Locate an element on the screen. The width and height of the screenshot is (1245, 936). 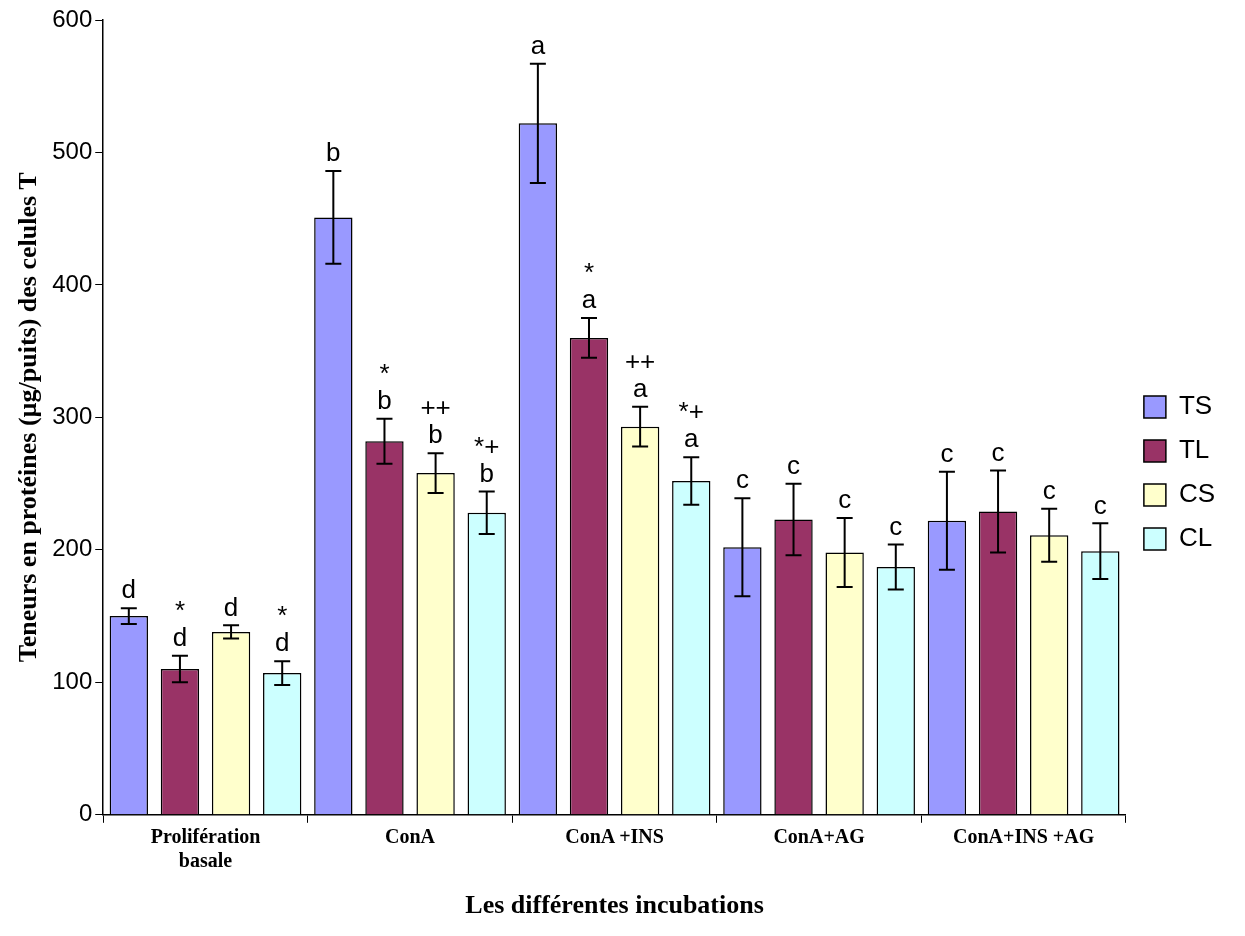
y-tick-label: 200 is located at coordinates (72, 548).